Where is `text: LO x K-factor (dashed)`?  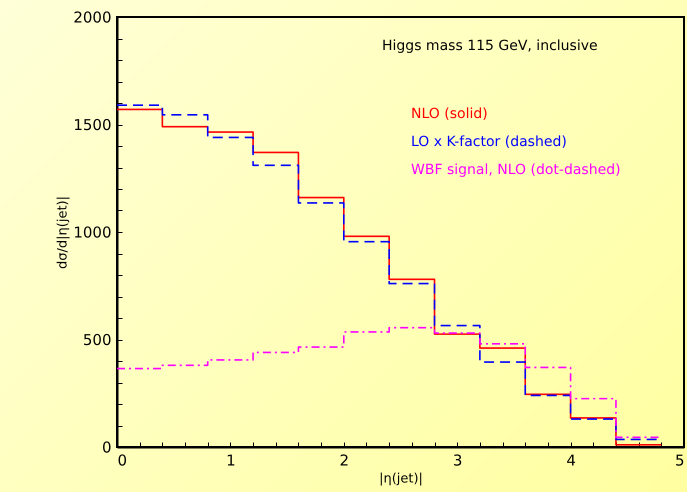 text: LO x K-factor (dashed) is located at coordinates (489, 142).